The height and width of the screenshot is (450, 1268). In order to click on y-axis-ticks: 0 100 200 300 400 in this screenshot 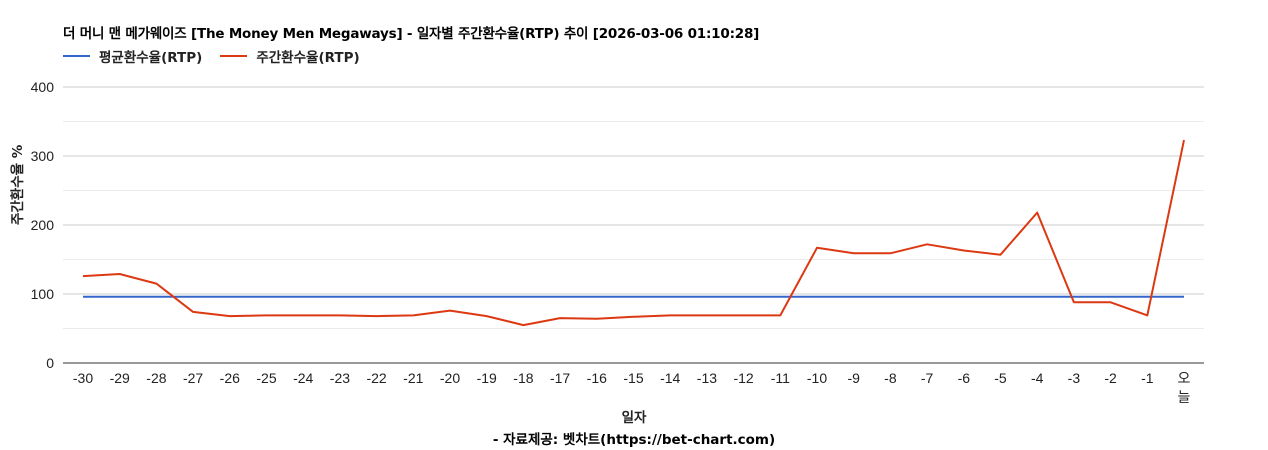, I will do `click(43, 225)`.